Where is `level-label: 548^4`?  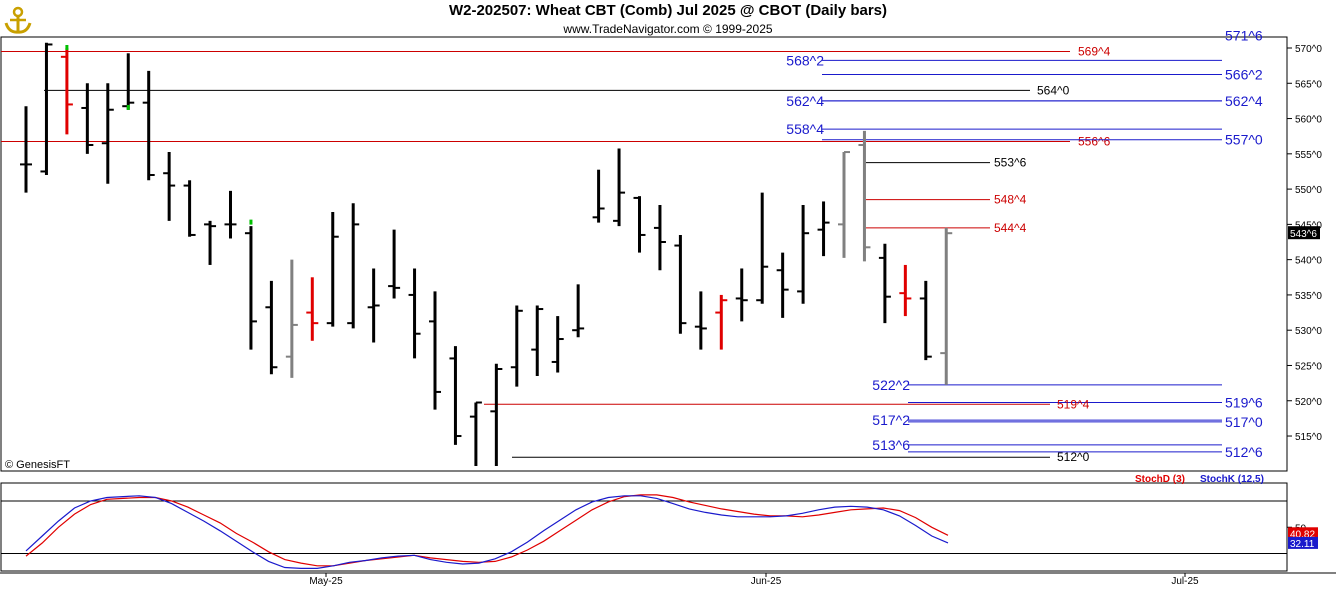 level-label: 548^4 is located at coordinates (1010, 200).